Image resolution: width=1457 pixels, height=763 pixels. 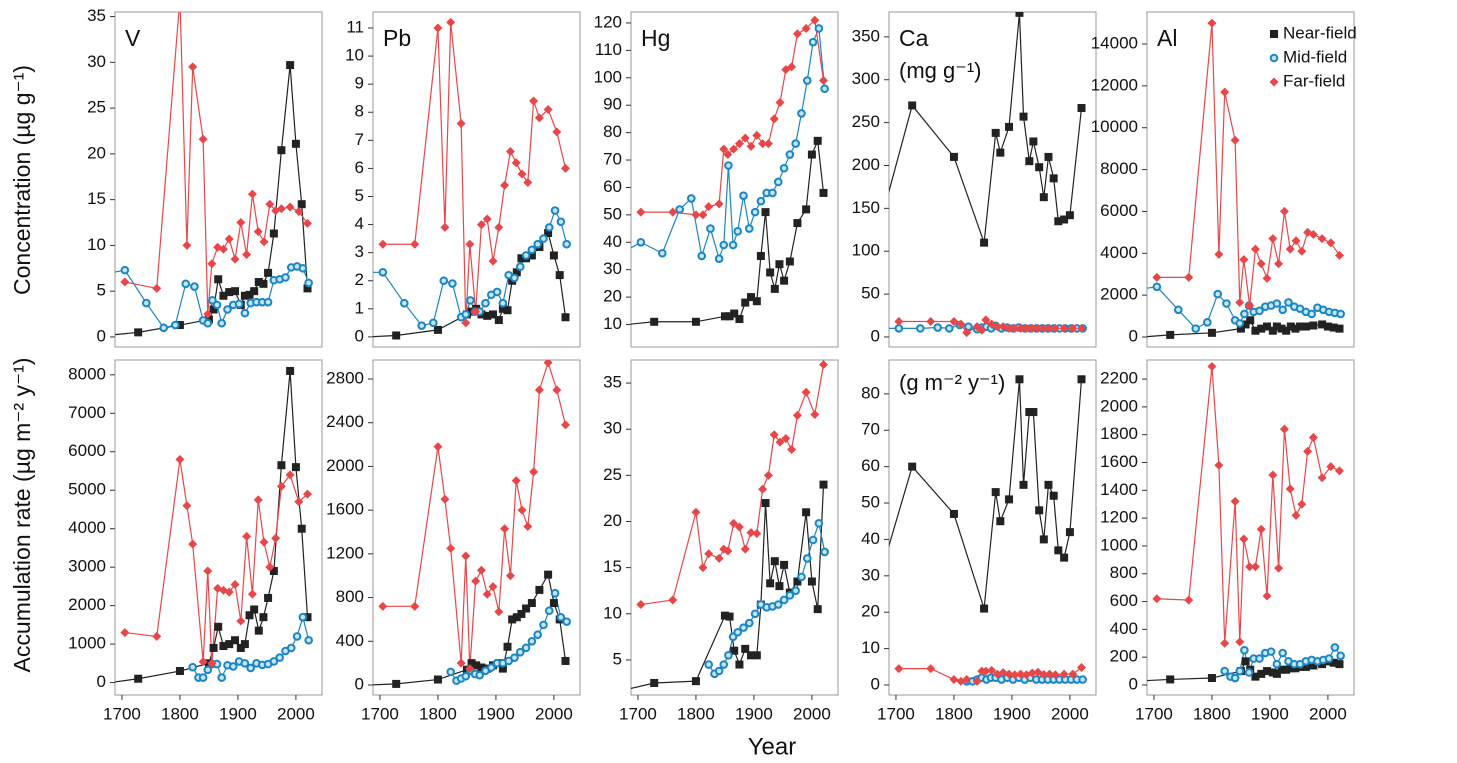 What do you see at coordinates (866, 164) in the screenshot?
I see `y-tick-label: 200` at bounding box center [866, 164].